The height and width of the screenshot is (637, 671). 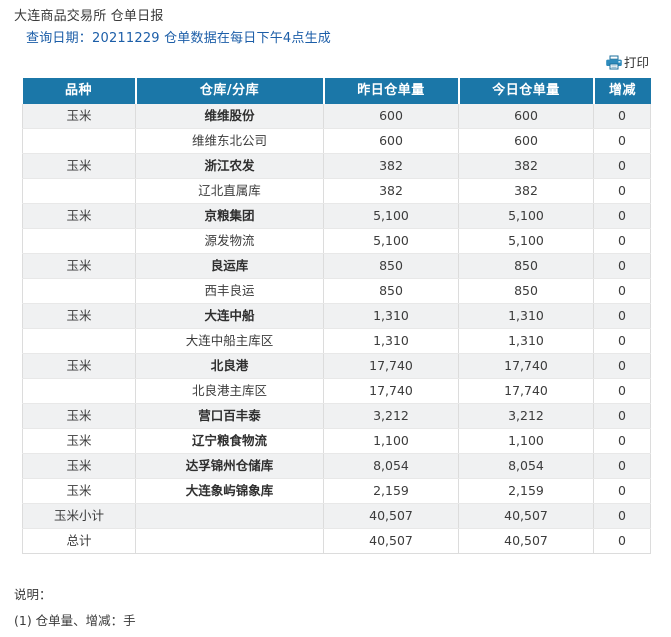 I want to click on table-row: 玉米 北良港 17,740 17,740 0, so click(x=336, y=366).